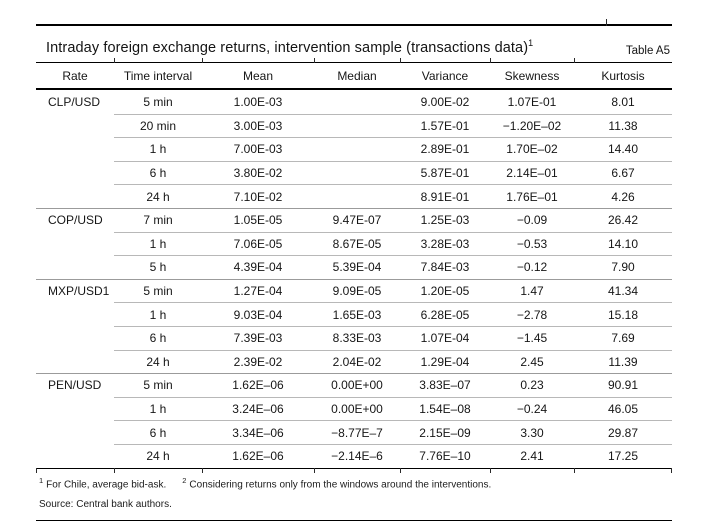 The width and height of the screenshot is (705, 521). I want to click on cell-kurtosis: 8.01, so click(623, 101).